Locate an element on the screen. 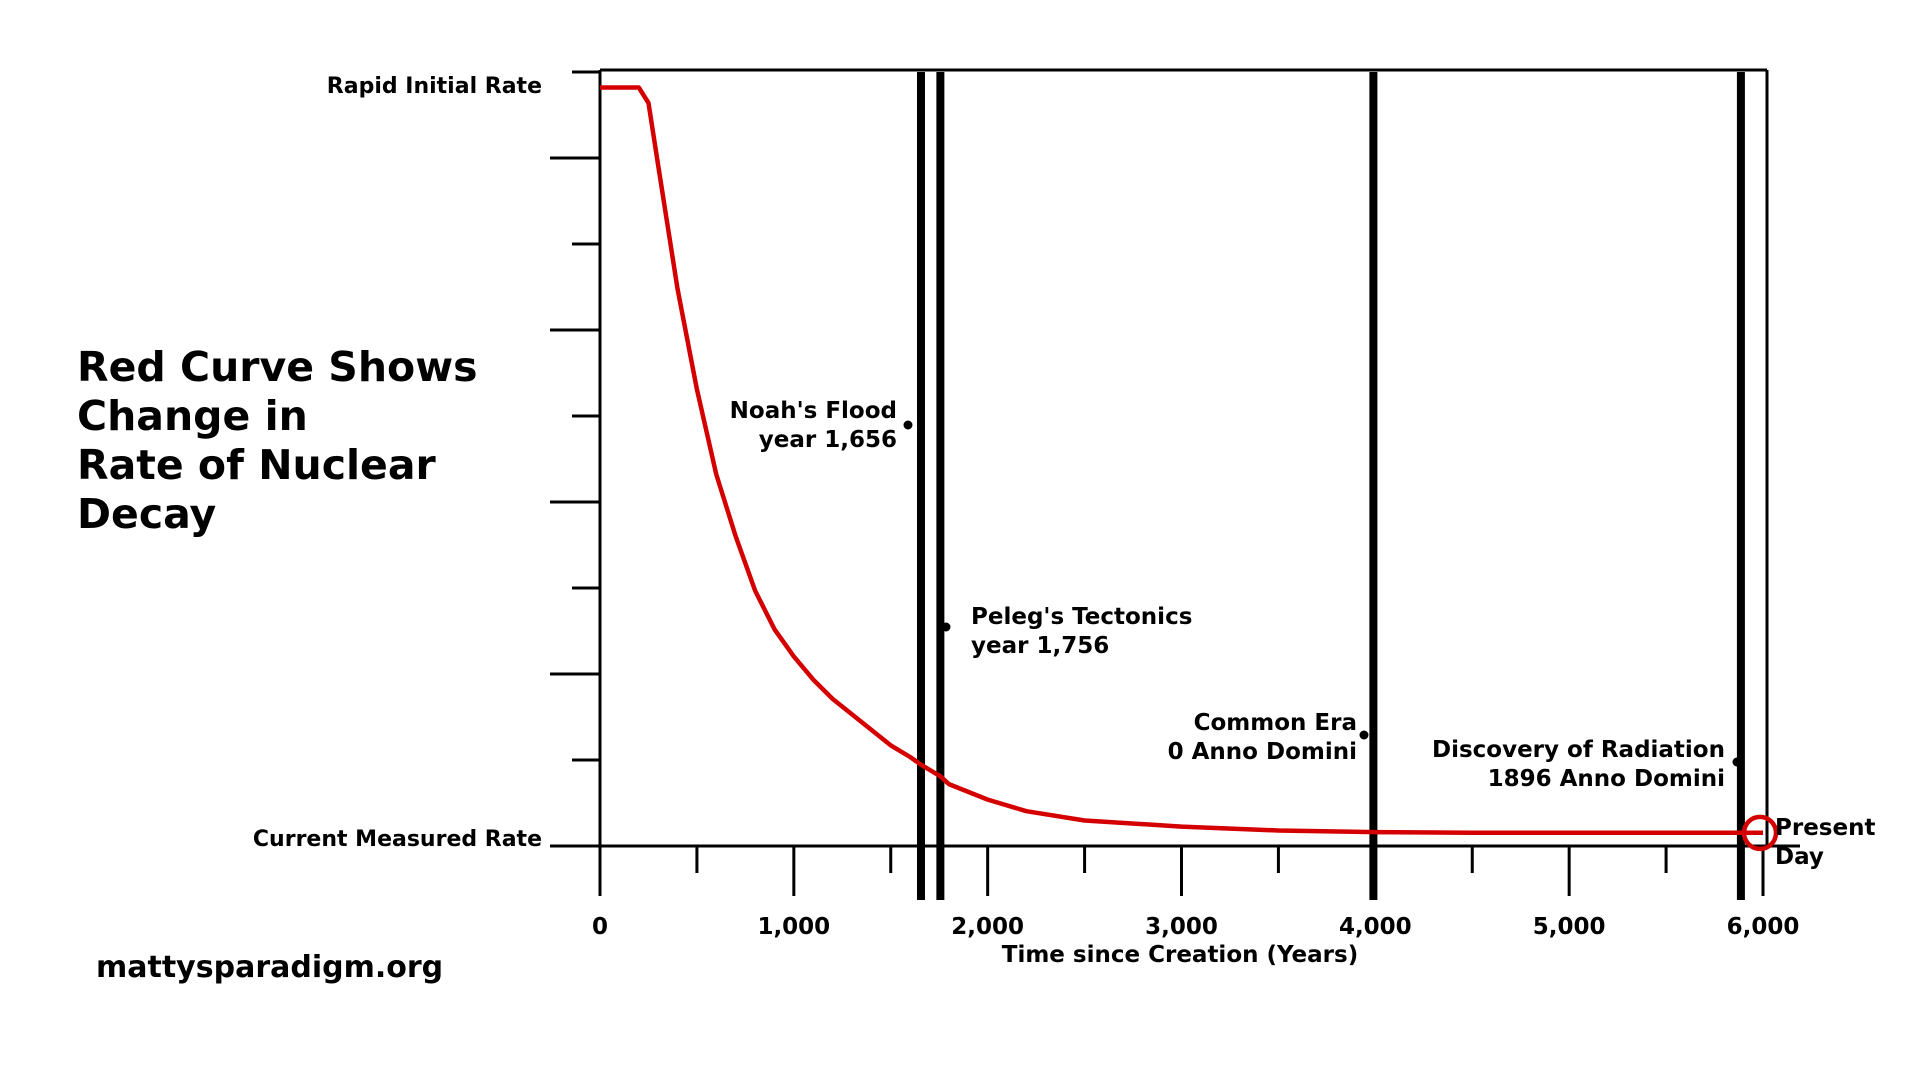  event-annotation-label: Present is located at coordinates (1825, 828).